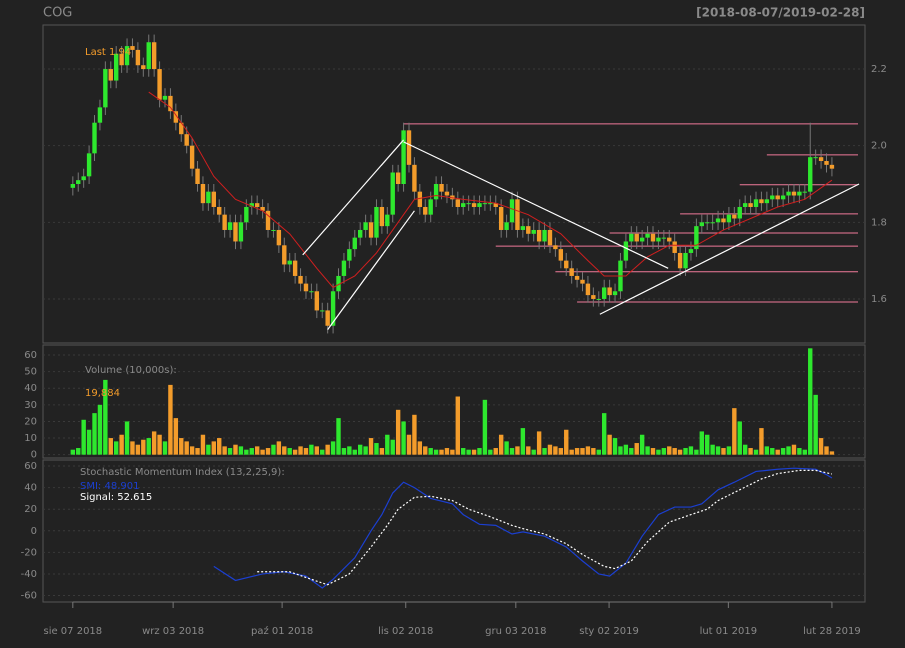 This screenshot has width=905, height=648. Describe the element at coordinates (832, 631) in the screenshot. I see `x-tick-label: lut 28 2019` at that location.